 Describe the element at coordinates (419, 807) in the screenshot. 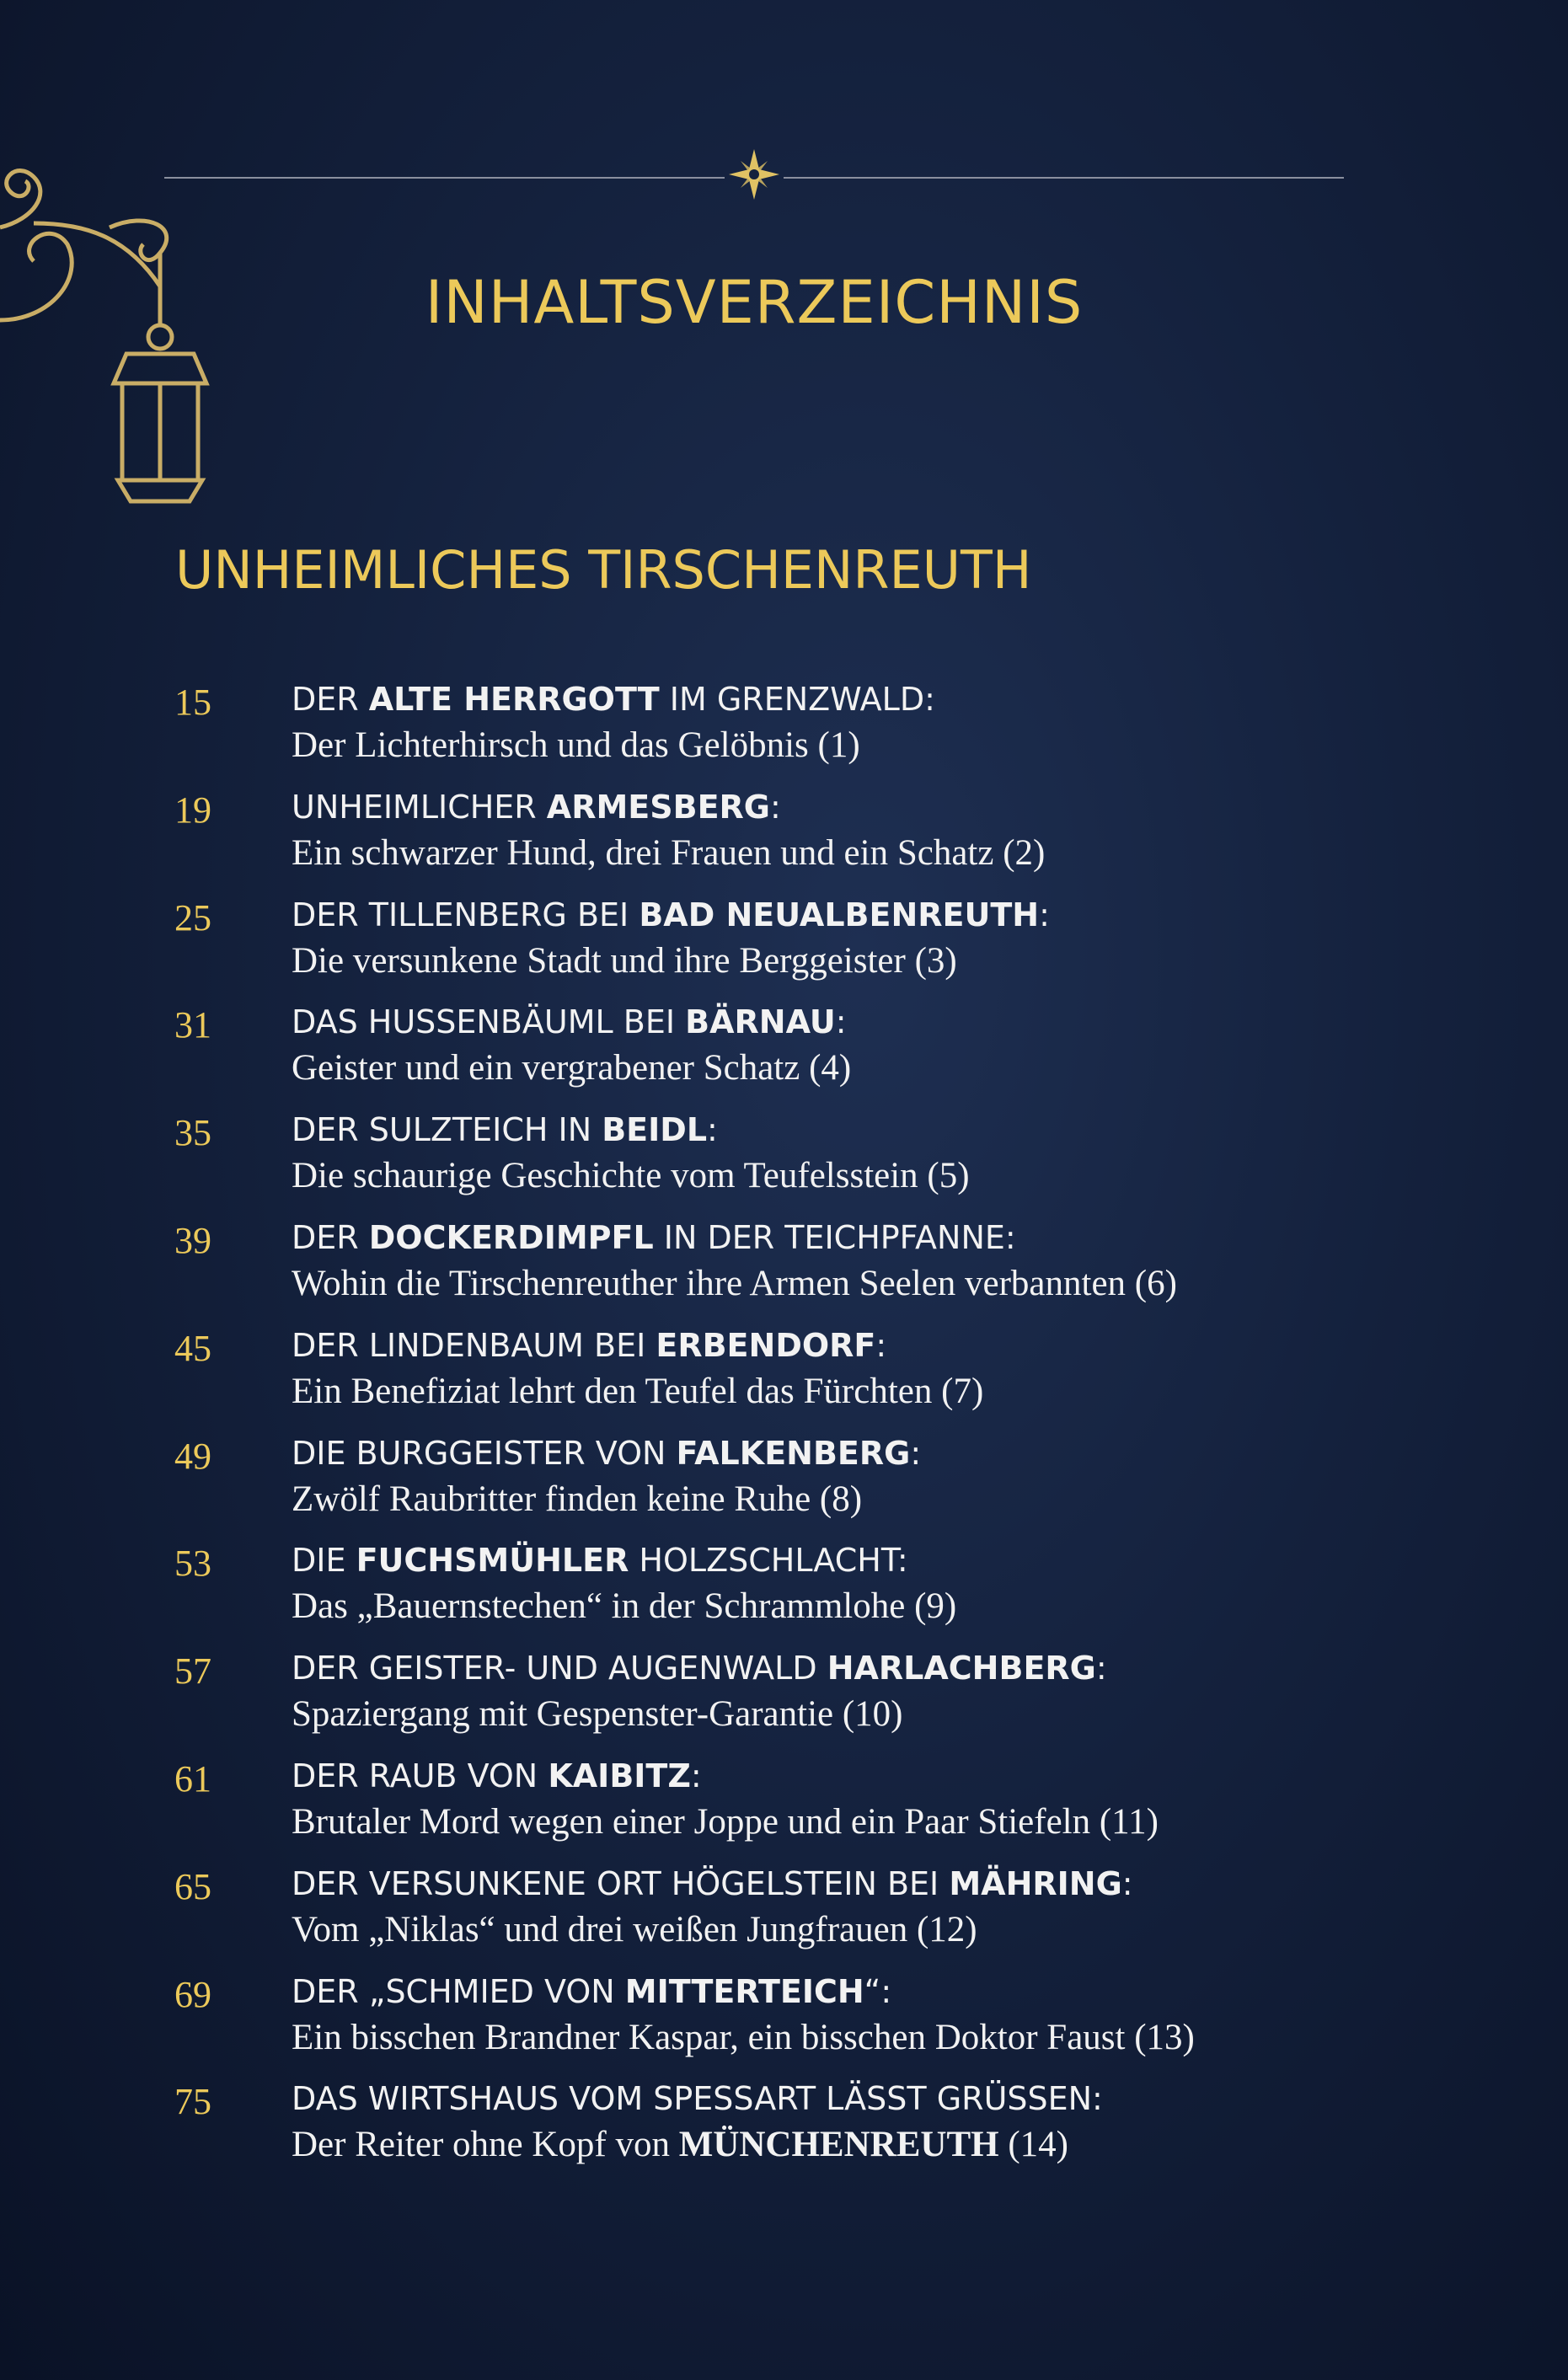

I see `text-part: UNHEIMLICHER` at that location.